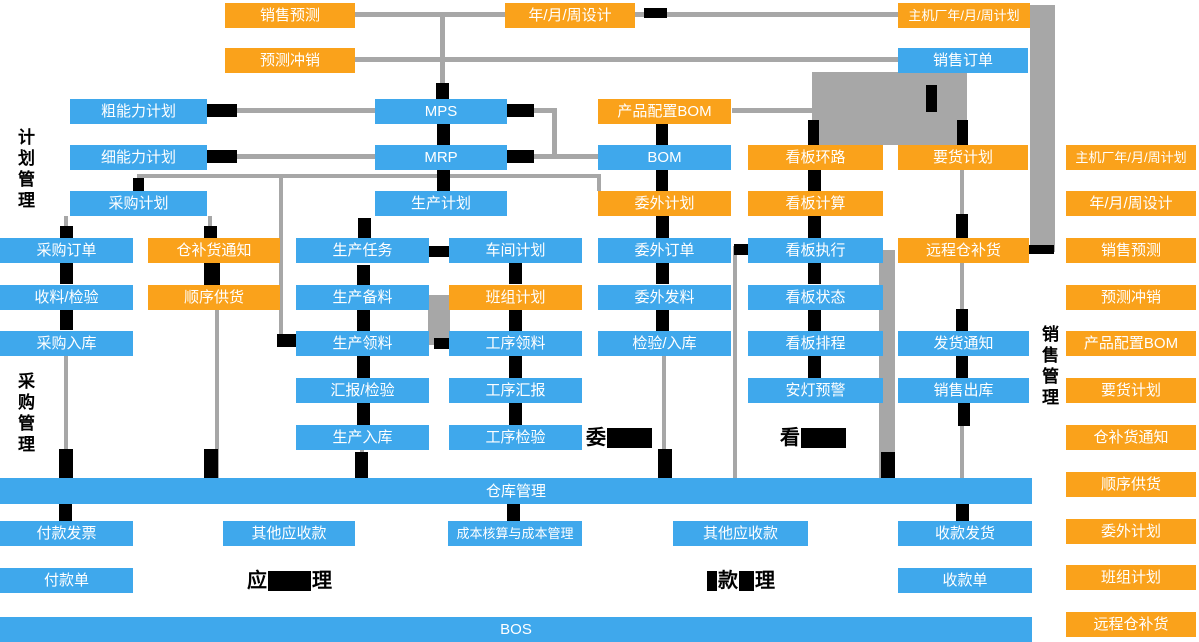  Describe the element at coordinates (214, 297) in the screenshot. I see `node-sequence-supply: 顺序供货` at that location.